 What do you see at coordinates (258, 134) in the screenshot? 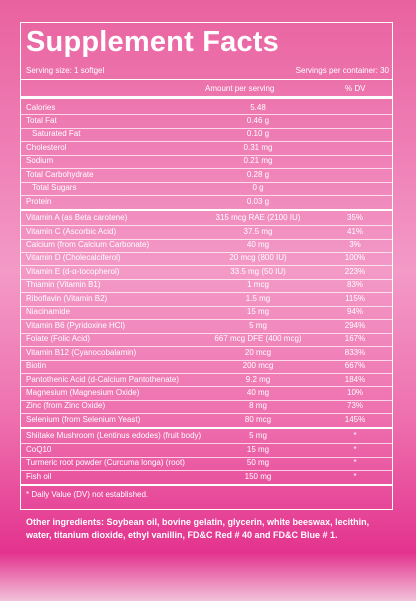
I see `amount: 0.10 g` at bounding box center [258, 134].